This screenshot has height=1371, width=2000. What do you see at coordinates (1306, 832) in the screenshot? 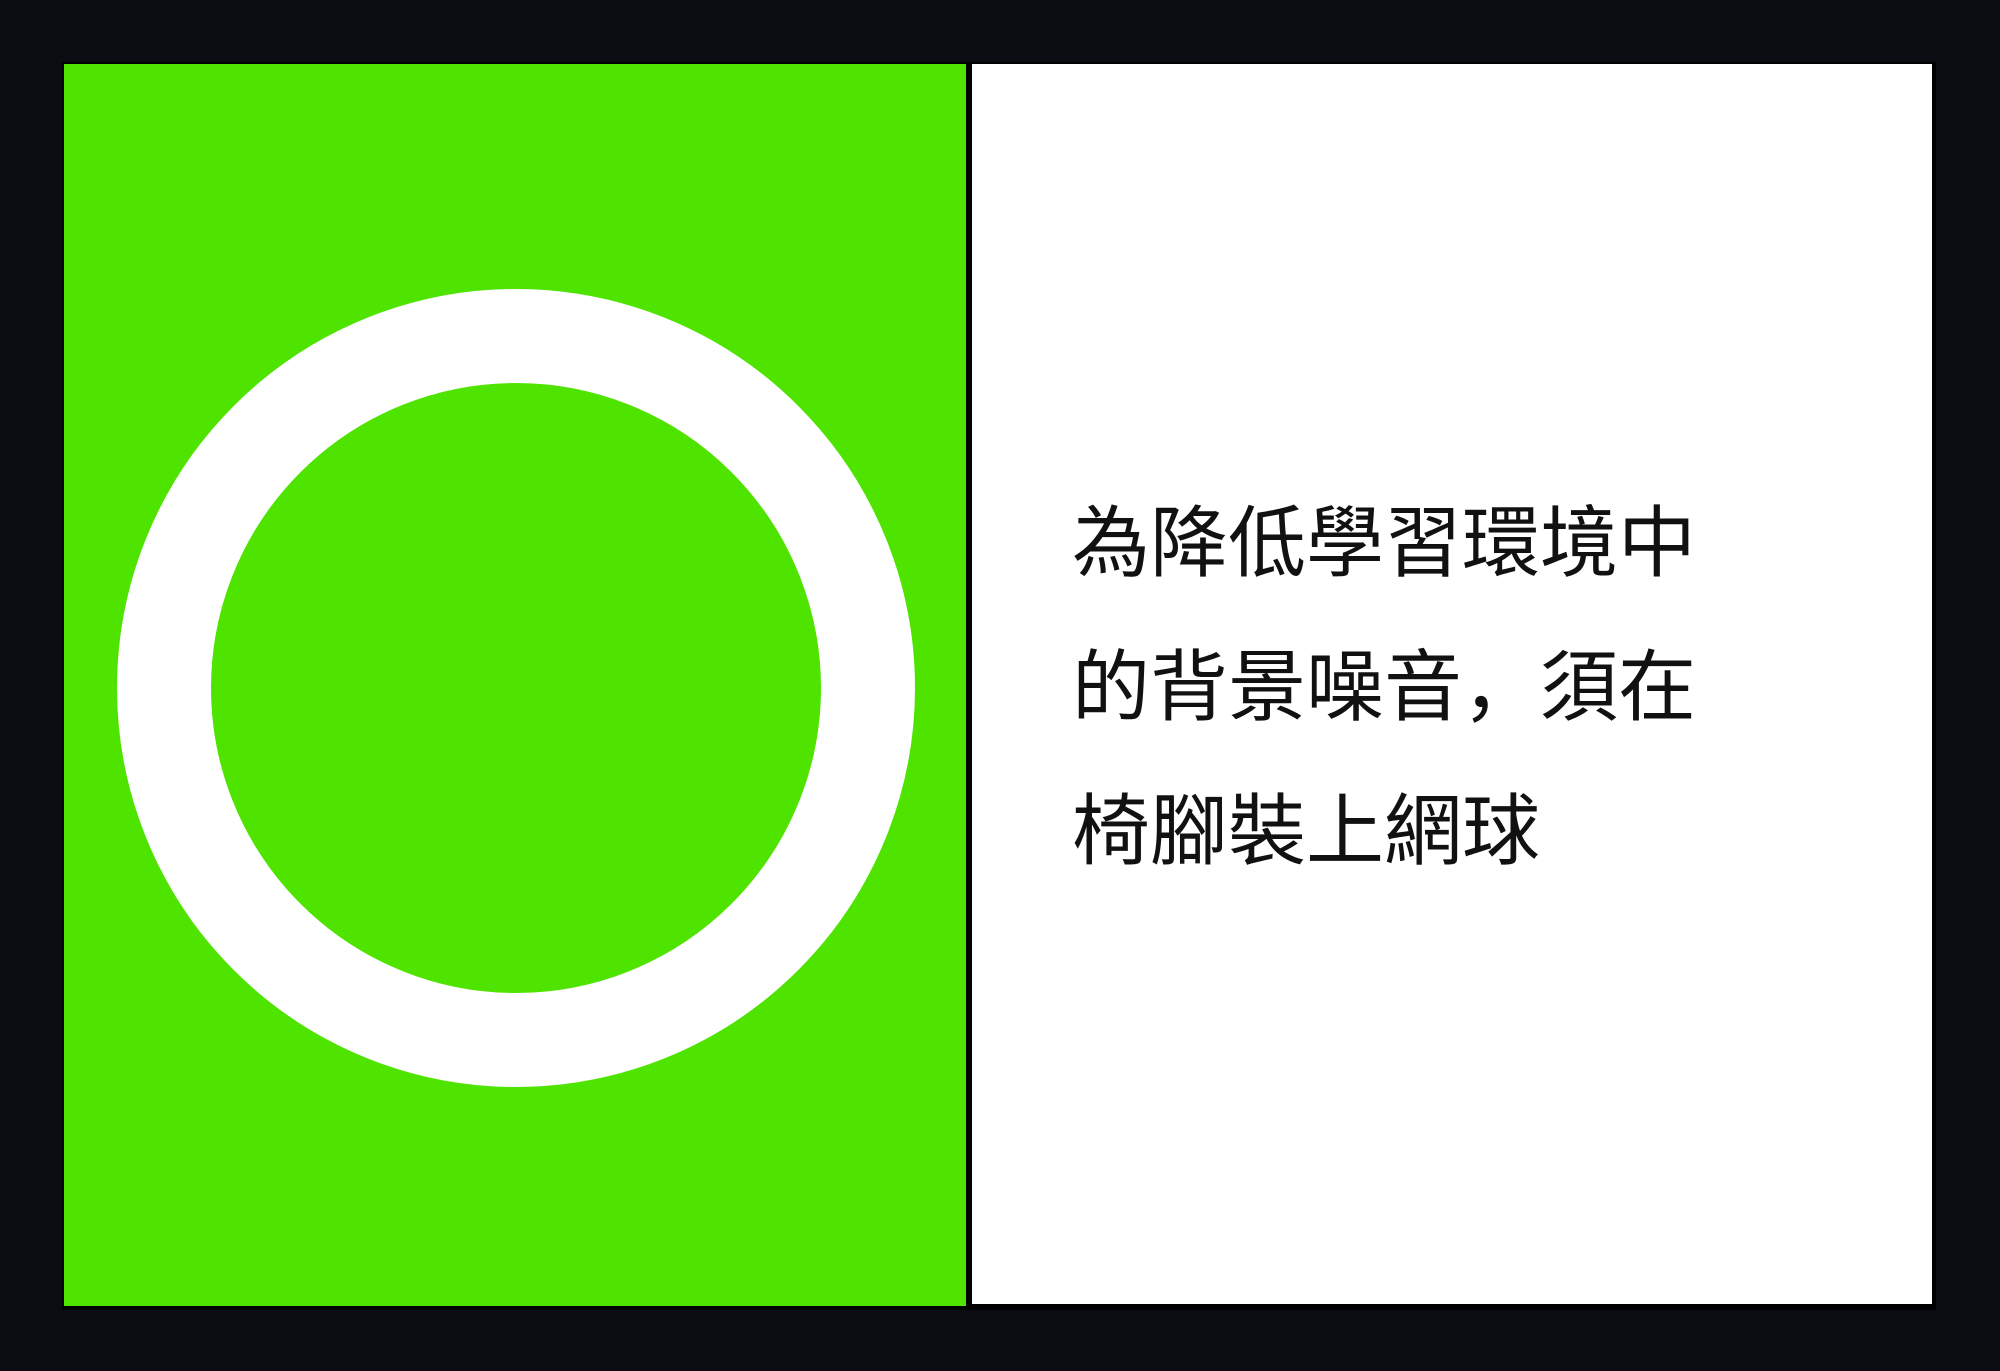
I see `statement-line-3: 椅腳裝上網球` at bounding box center [1306, 832].